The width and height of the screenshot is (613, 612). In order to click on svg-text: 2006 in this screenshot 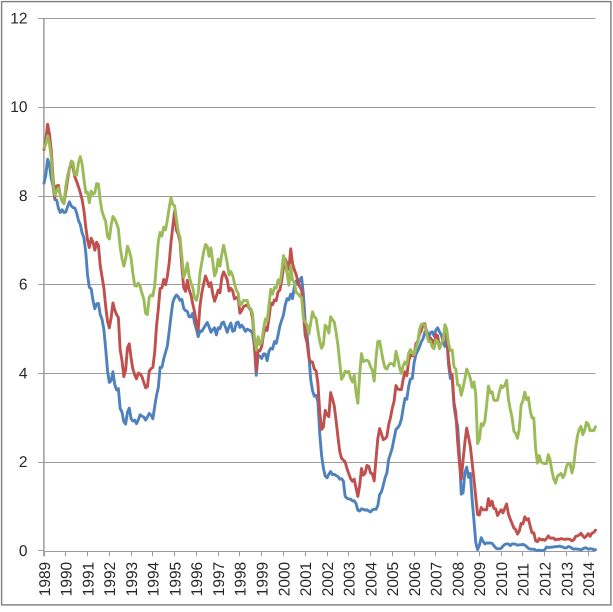, I will do `click(415, 579)`.